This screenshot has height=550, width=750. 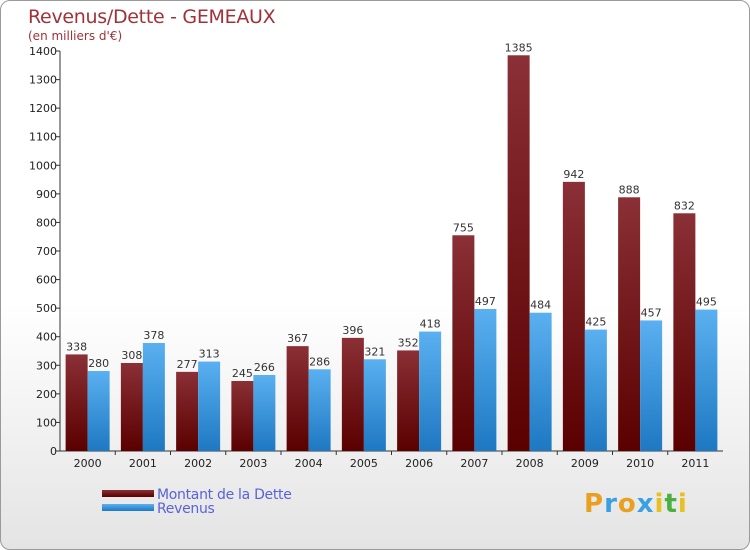 I want to click on chart-subtitle: (en milliers d'€), so click(x=75, y=36).